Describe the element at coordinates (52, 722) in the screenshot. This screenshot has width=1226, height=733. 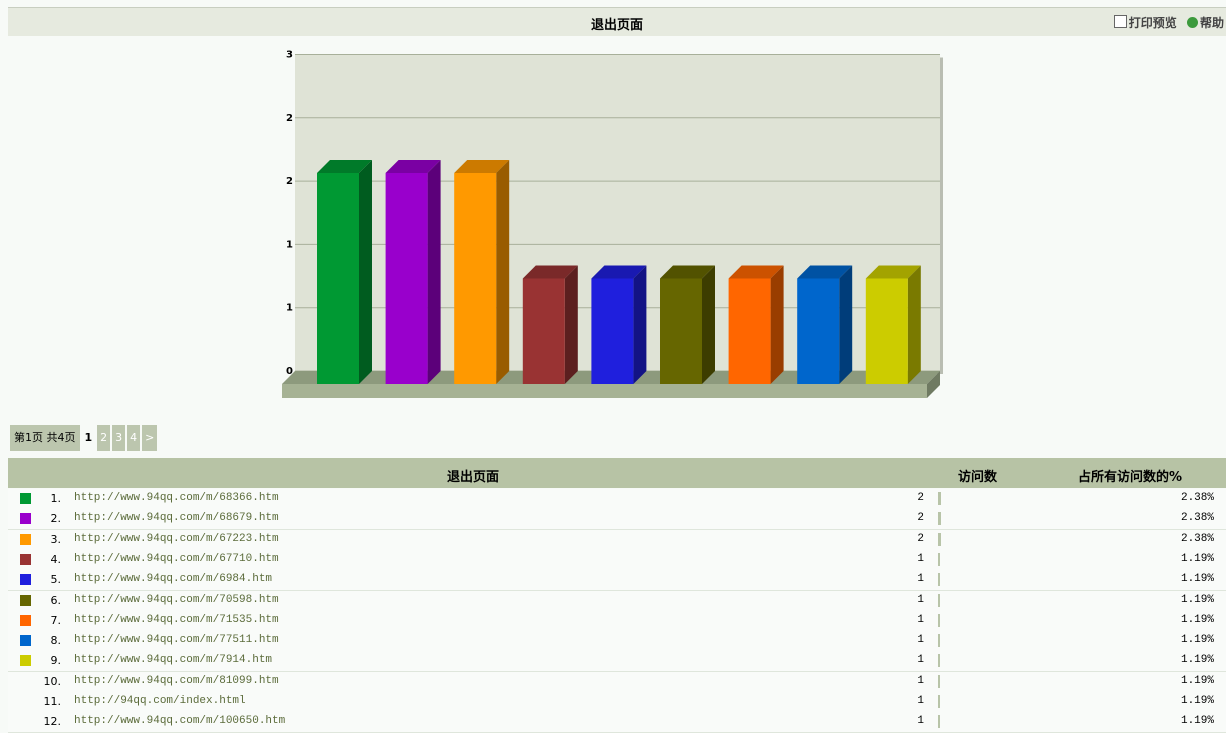
I see `rank: 12.` at that location.